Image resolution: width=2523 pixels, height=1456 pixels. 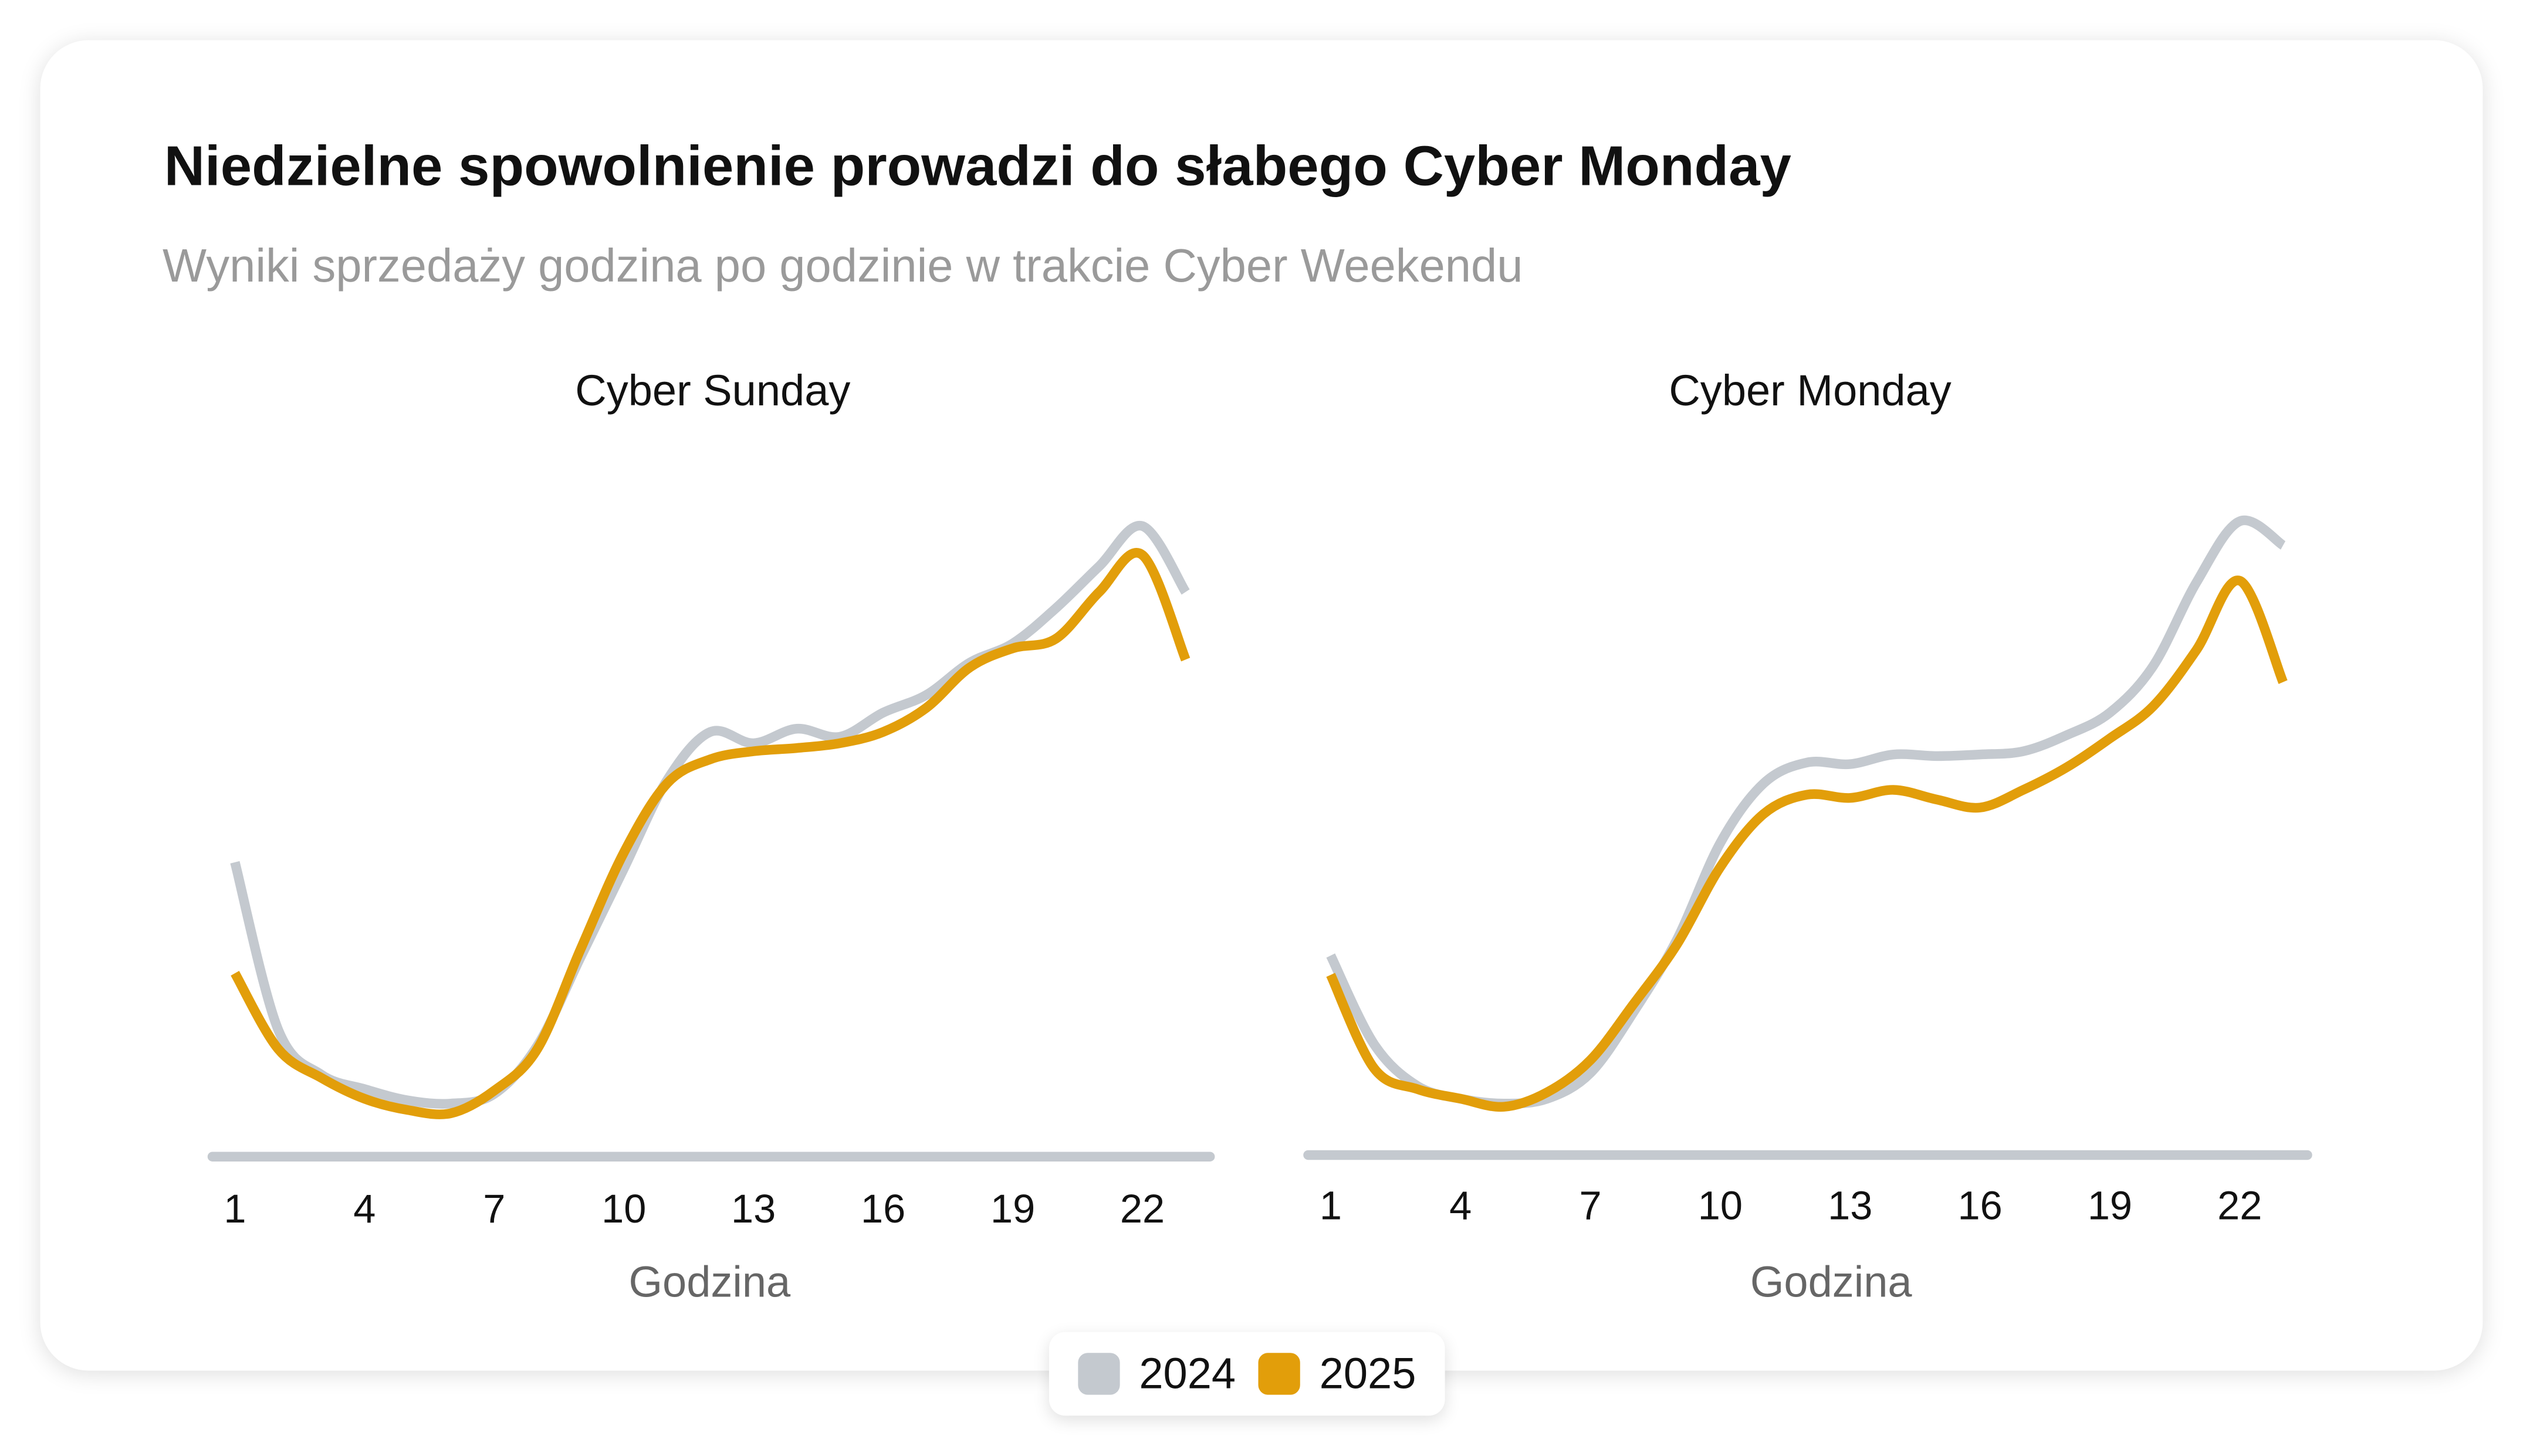 I want to click on legend-label: 2025, so click(x=1367, y=1373).